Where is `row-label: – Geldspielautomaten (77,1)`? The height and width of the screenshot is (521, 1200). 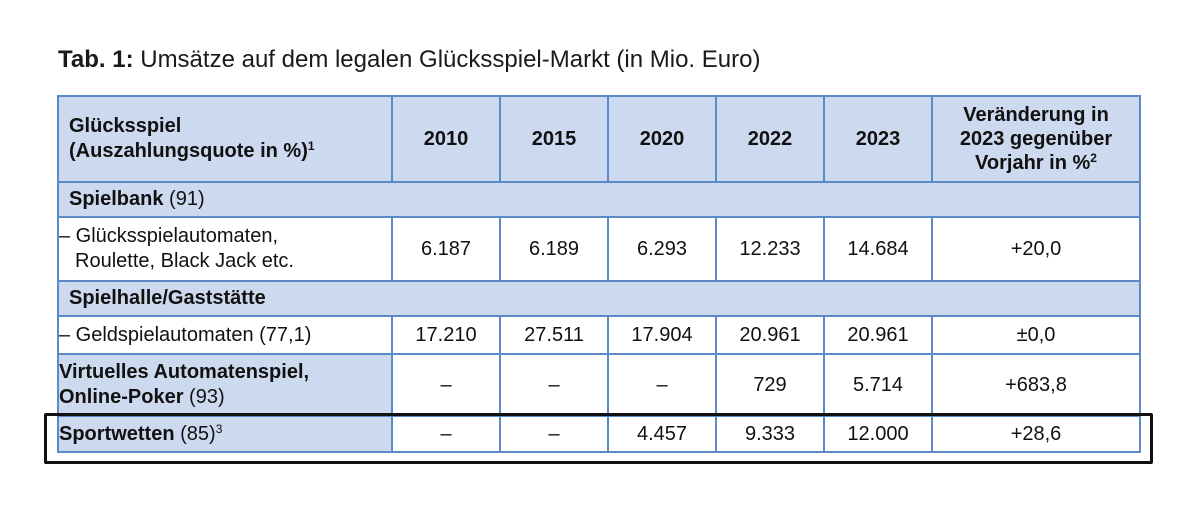
row-label: – Geldspielautomaten (77,1) is located at coordinates (225, 335).